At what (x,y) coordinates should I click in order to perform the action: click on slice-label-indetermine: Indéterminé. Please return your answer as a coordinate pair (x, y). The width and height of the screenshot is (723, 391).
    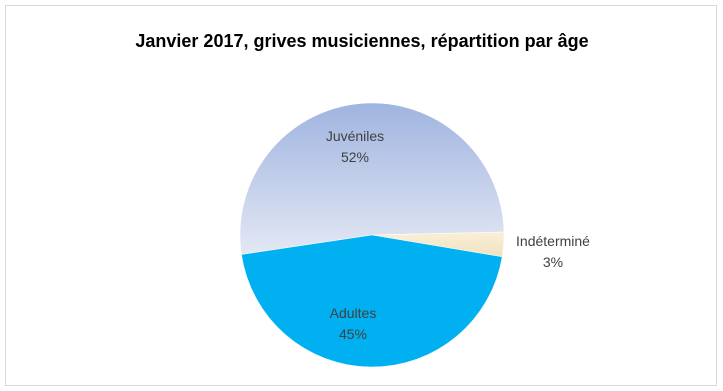
    Looking at the image, I should click on (553, 241).